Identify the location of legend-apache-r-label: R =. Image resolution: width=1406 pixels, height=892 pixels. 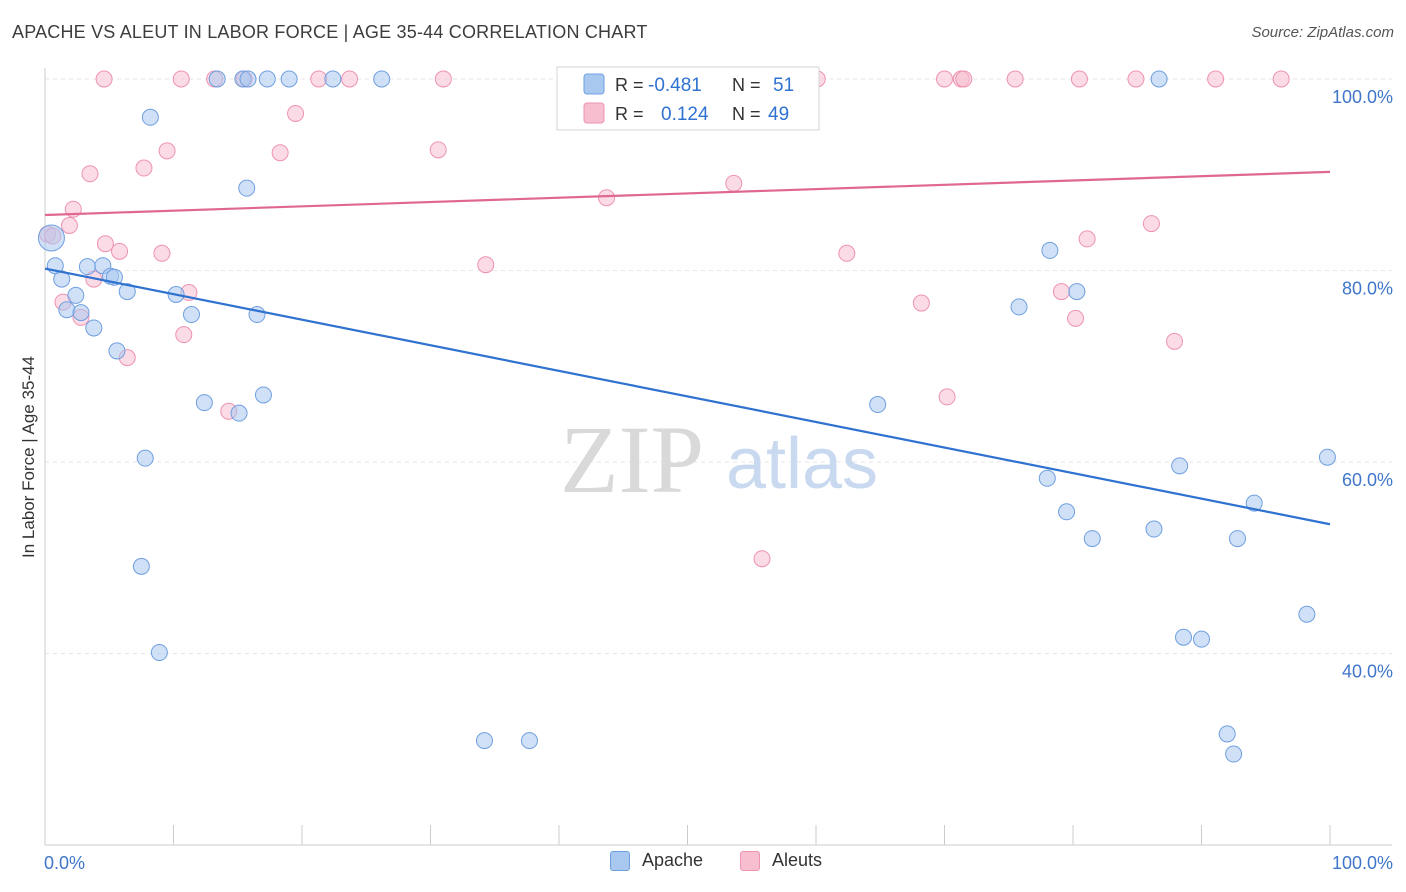
(629, 85).